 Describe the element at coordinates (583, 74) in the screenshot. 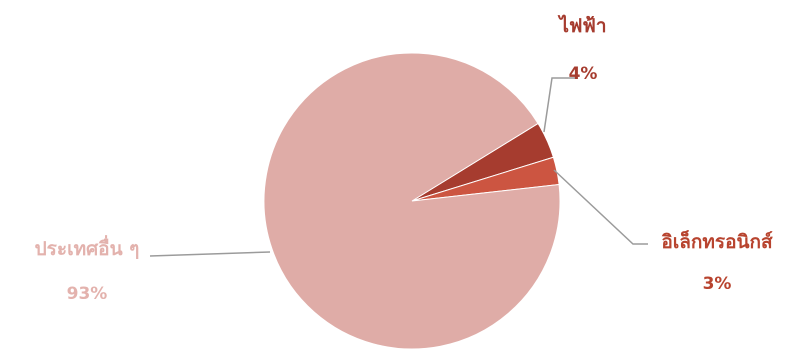

I see `data-label-electric: 4%` at that location.